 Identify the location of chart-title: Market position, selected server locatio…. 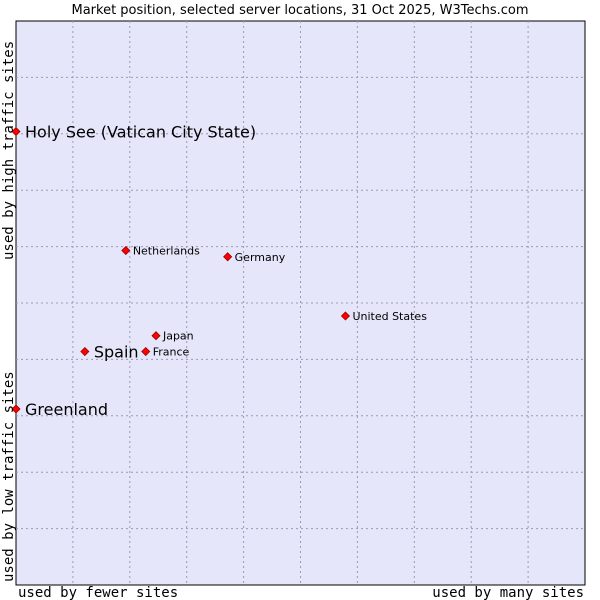
(299, 10).